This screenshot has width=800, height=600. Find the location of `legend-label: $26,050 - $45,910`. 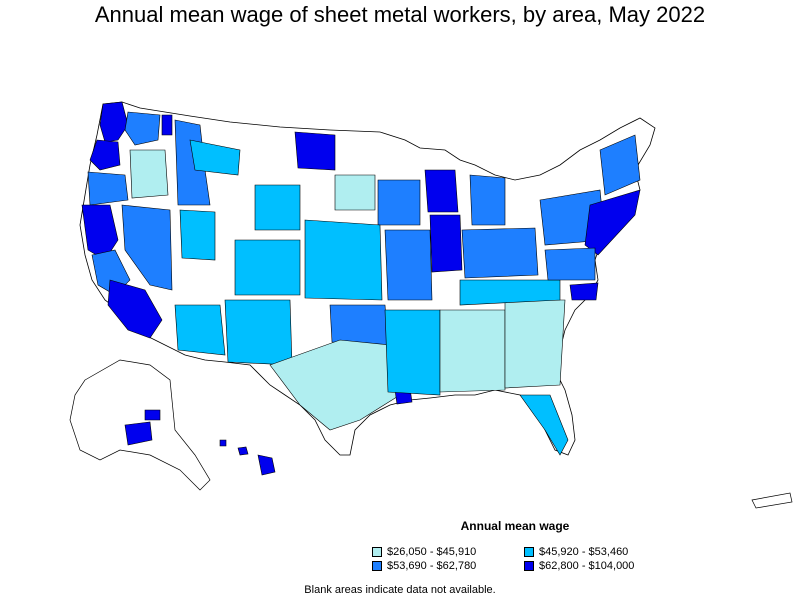

legend-label: $26,050 - $45,910 is located at coordinates (432, 552).